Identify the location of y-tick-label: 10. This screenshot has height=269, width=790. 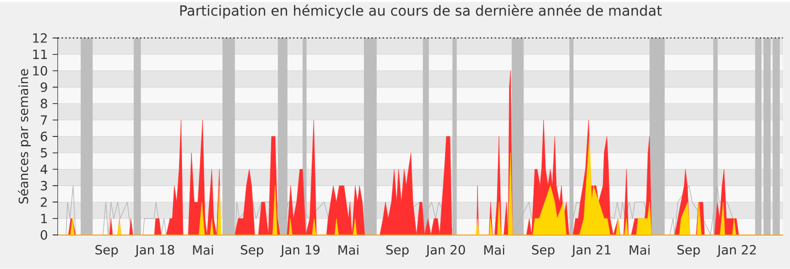
(40, 71).